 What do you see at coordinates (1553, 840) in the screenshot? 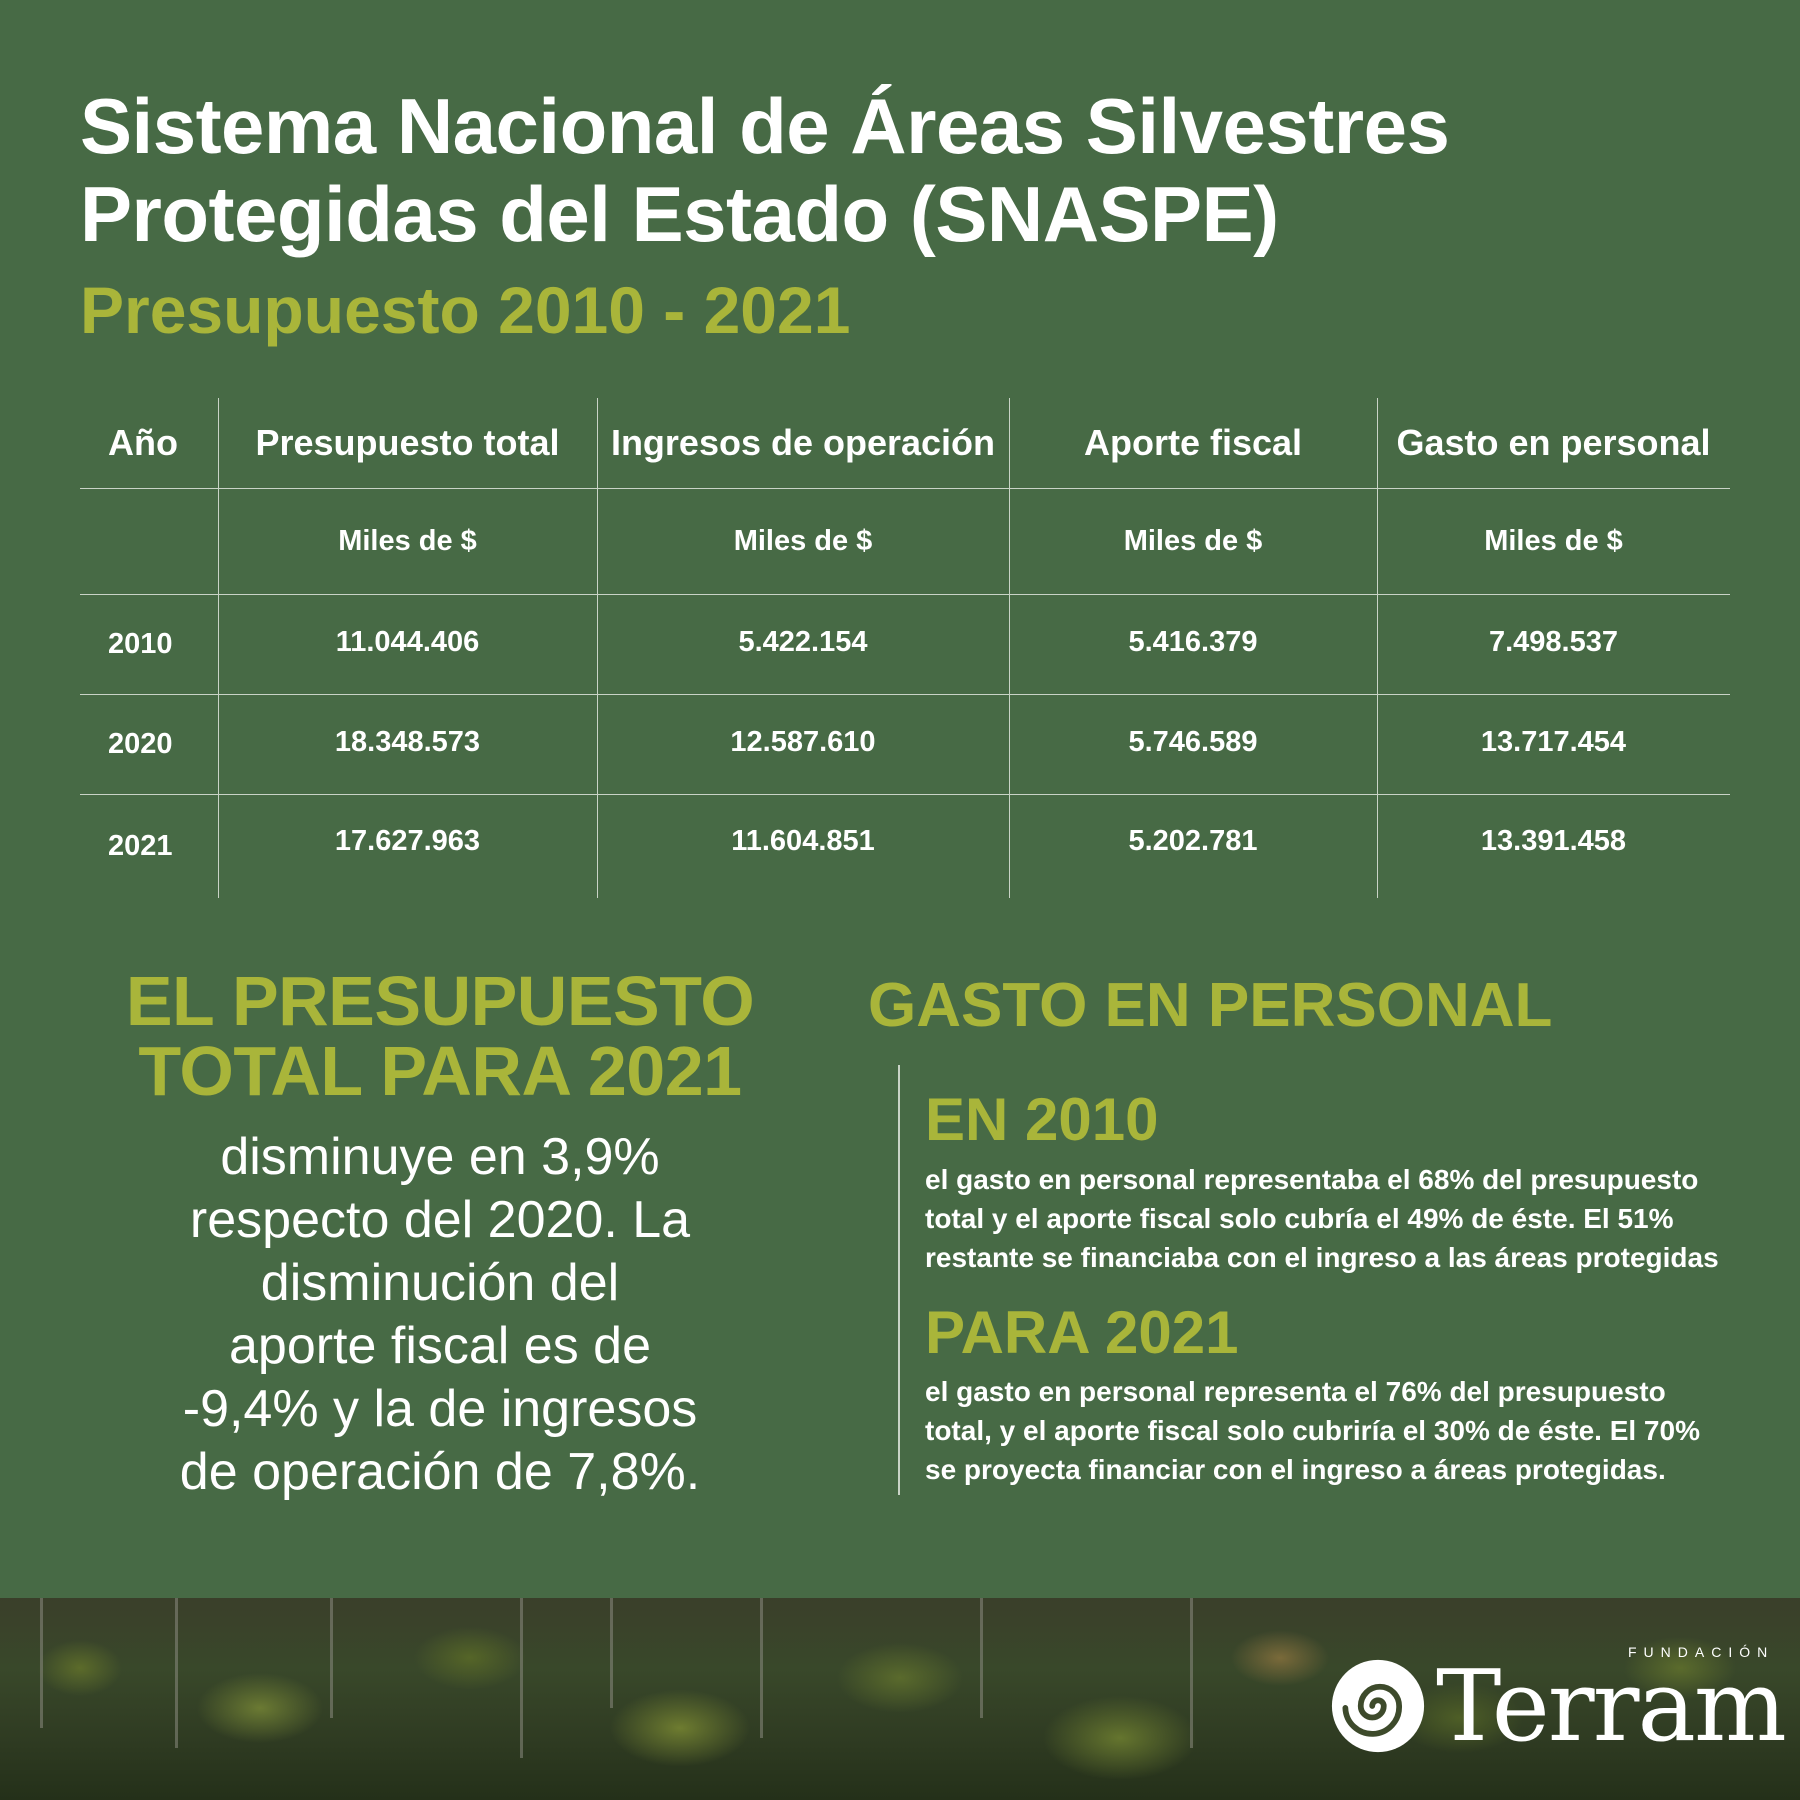
I see `table-cell-personnel: 13.391.458` at bounding box center [1553, 840].